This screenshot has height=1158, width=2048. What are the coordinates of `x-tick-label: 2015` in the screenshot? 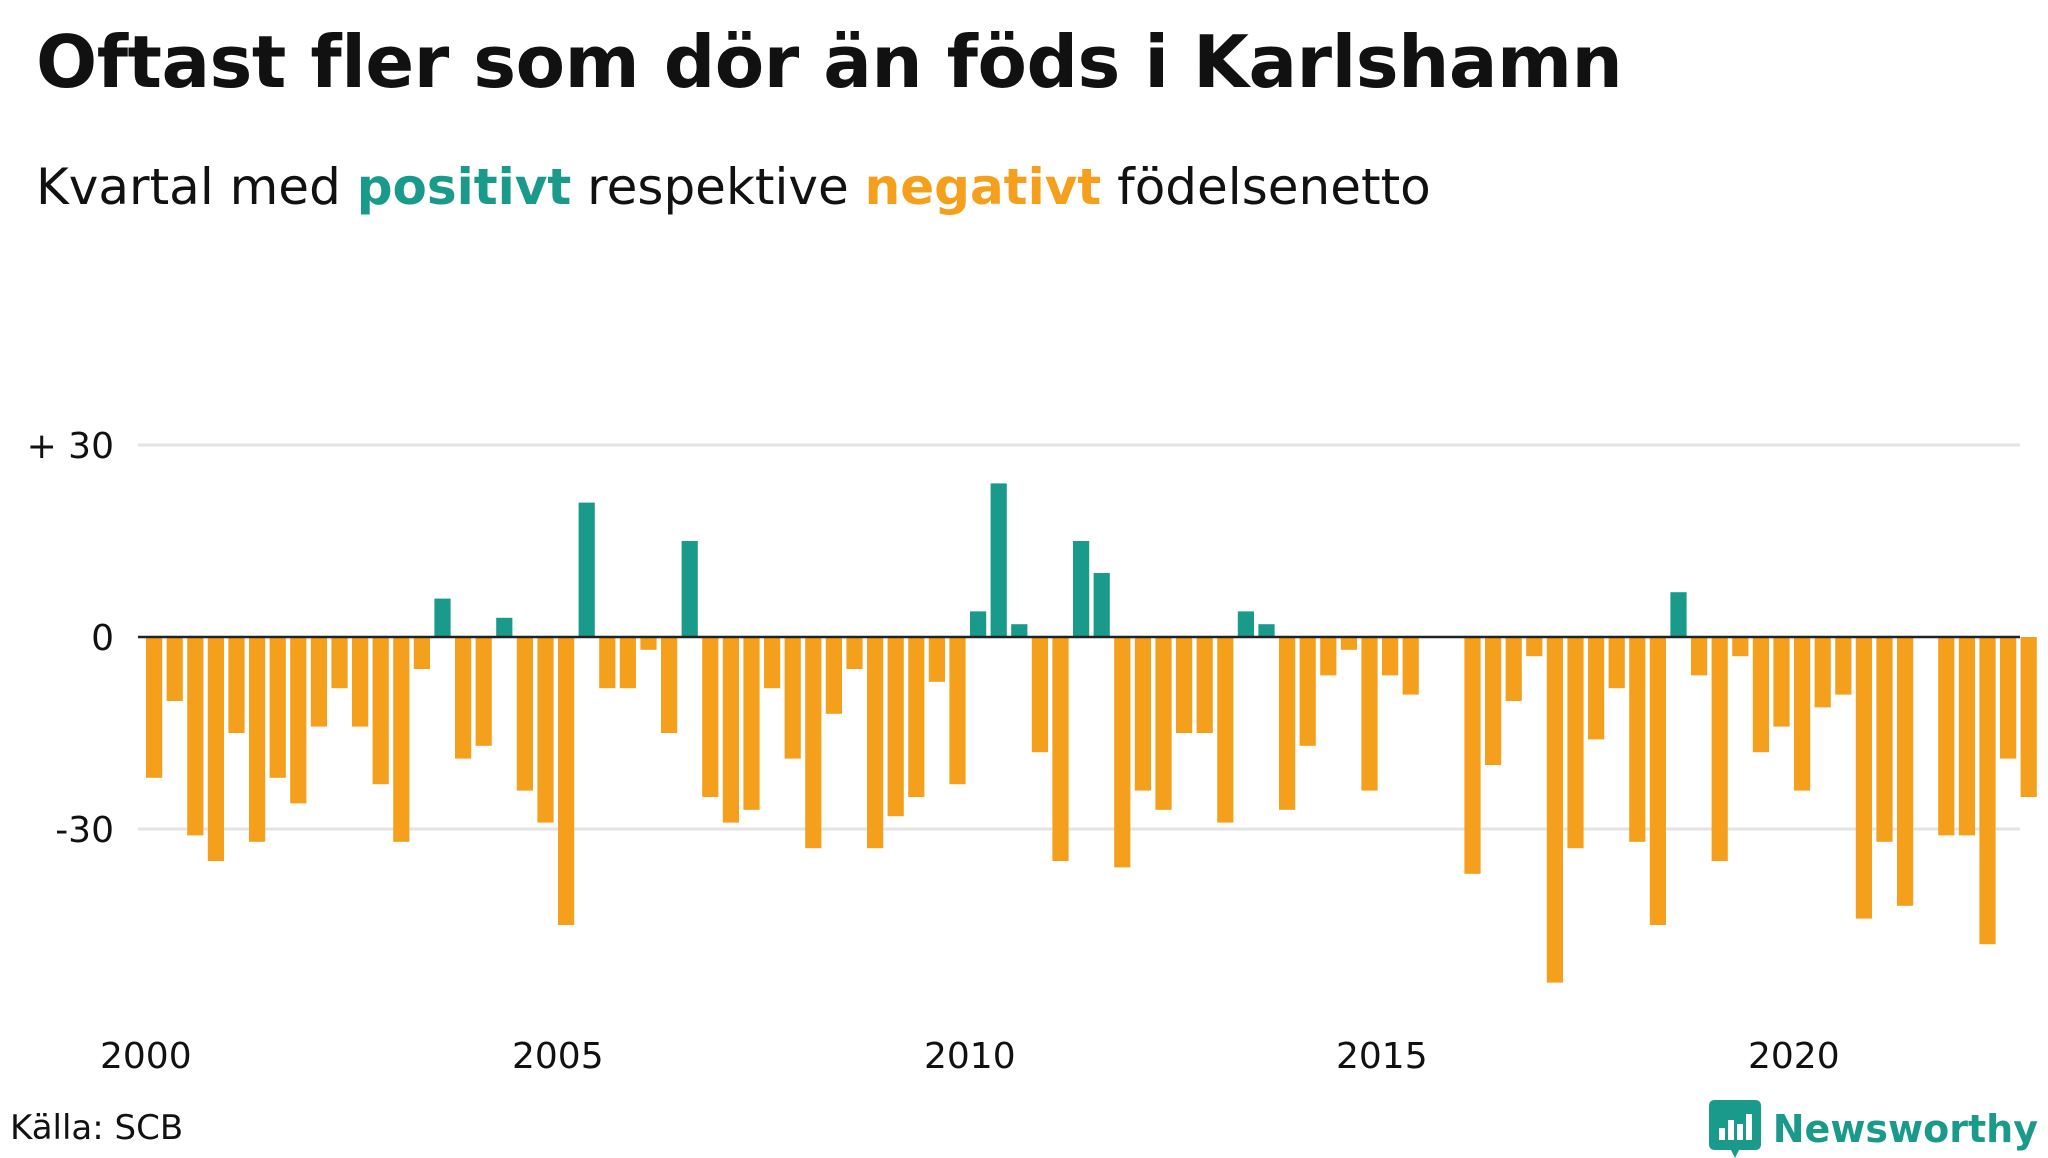 It's located at (1382, 1056).